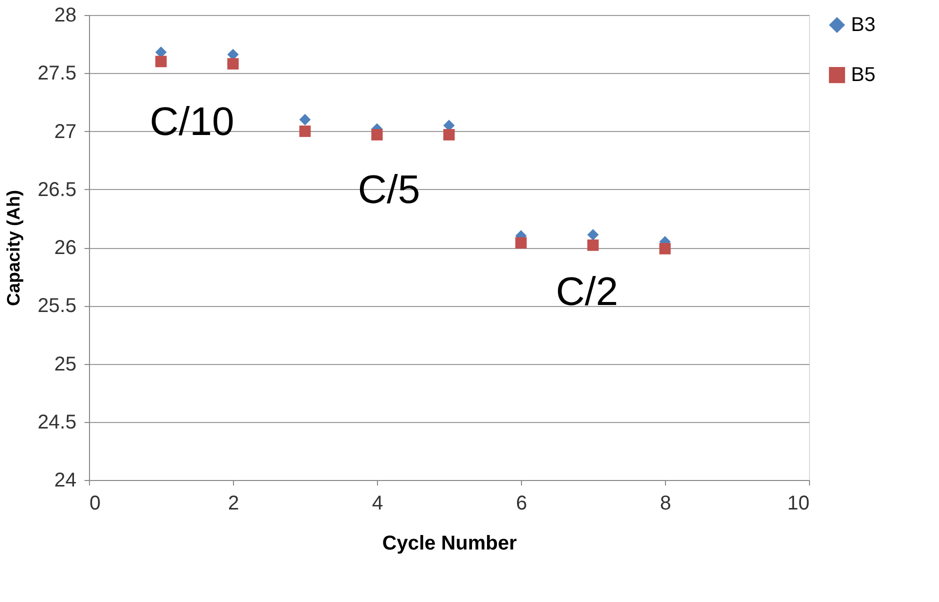  What do you see at coordinates (14, 248) in the screenshot?
I see `y-axis-title: Capacity (Ah)` at bounding box center [14, 248].